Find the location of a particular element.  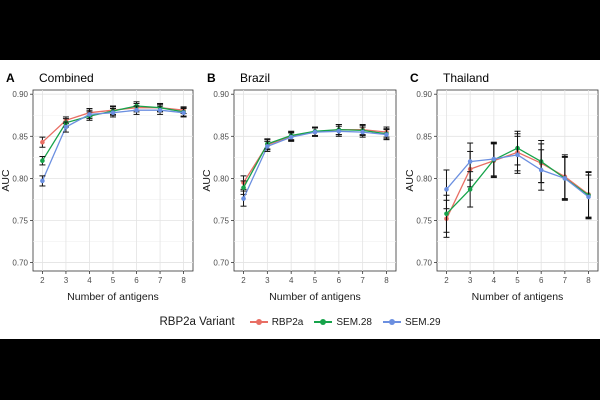

p1-point-rbp2a is located at coordinates (42, 142).